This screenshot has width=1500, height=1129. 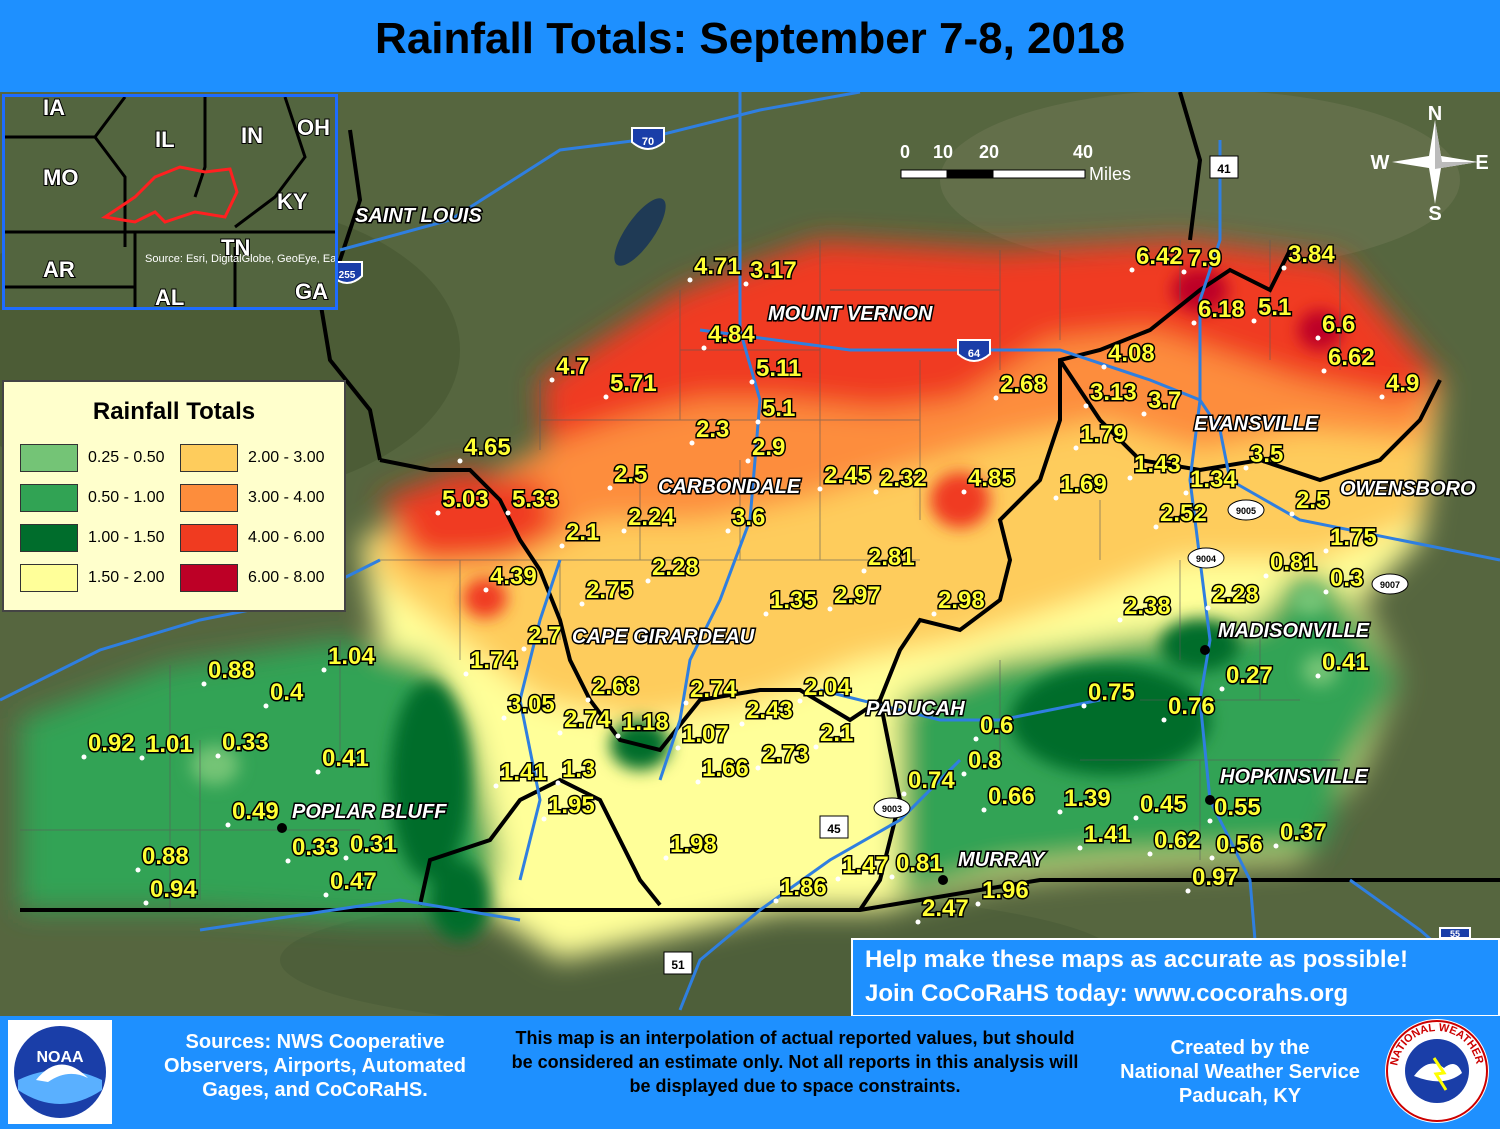 What do you see at coordinates (1435, 114) in the screenshot?
I see `compass-n: N` at bounding box center [1435, 114].